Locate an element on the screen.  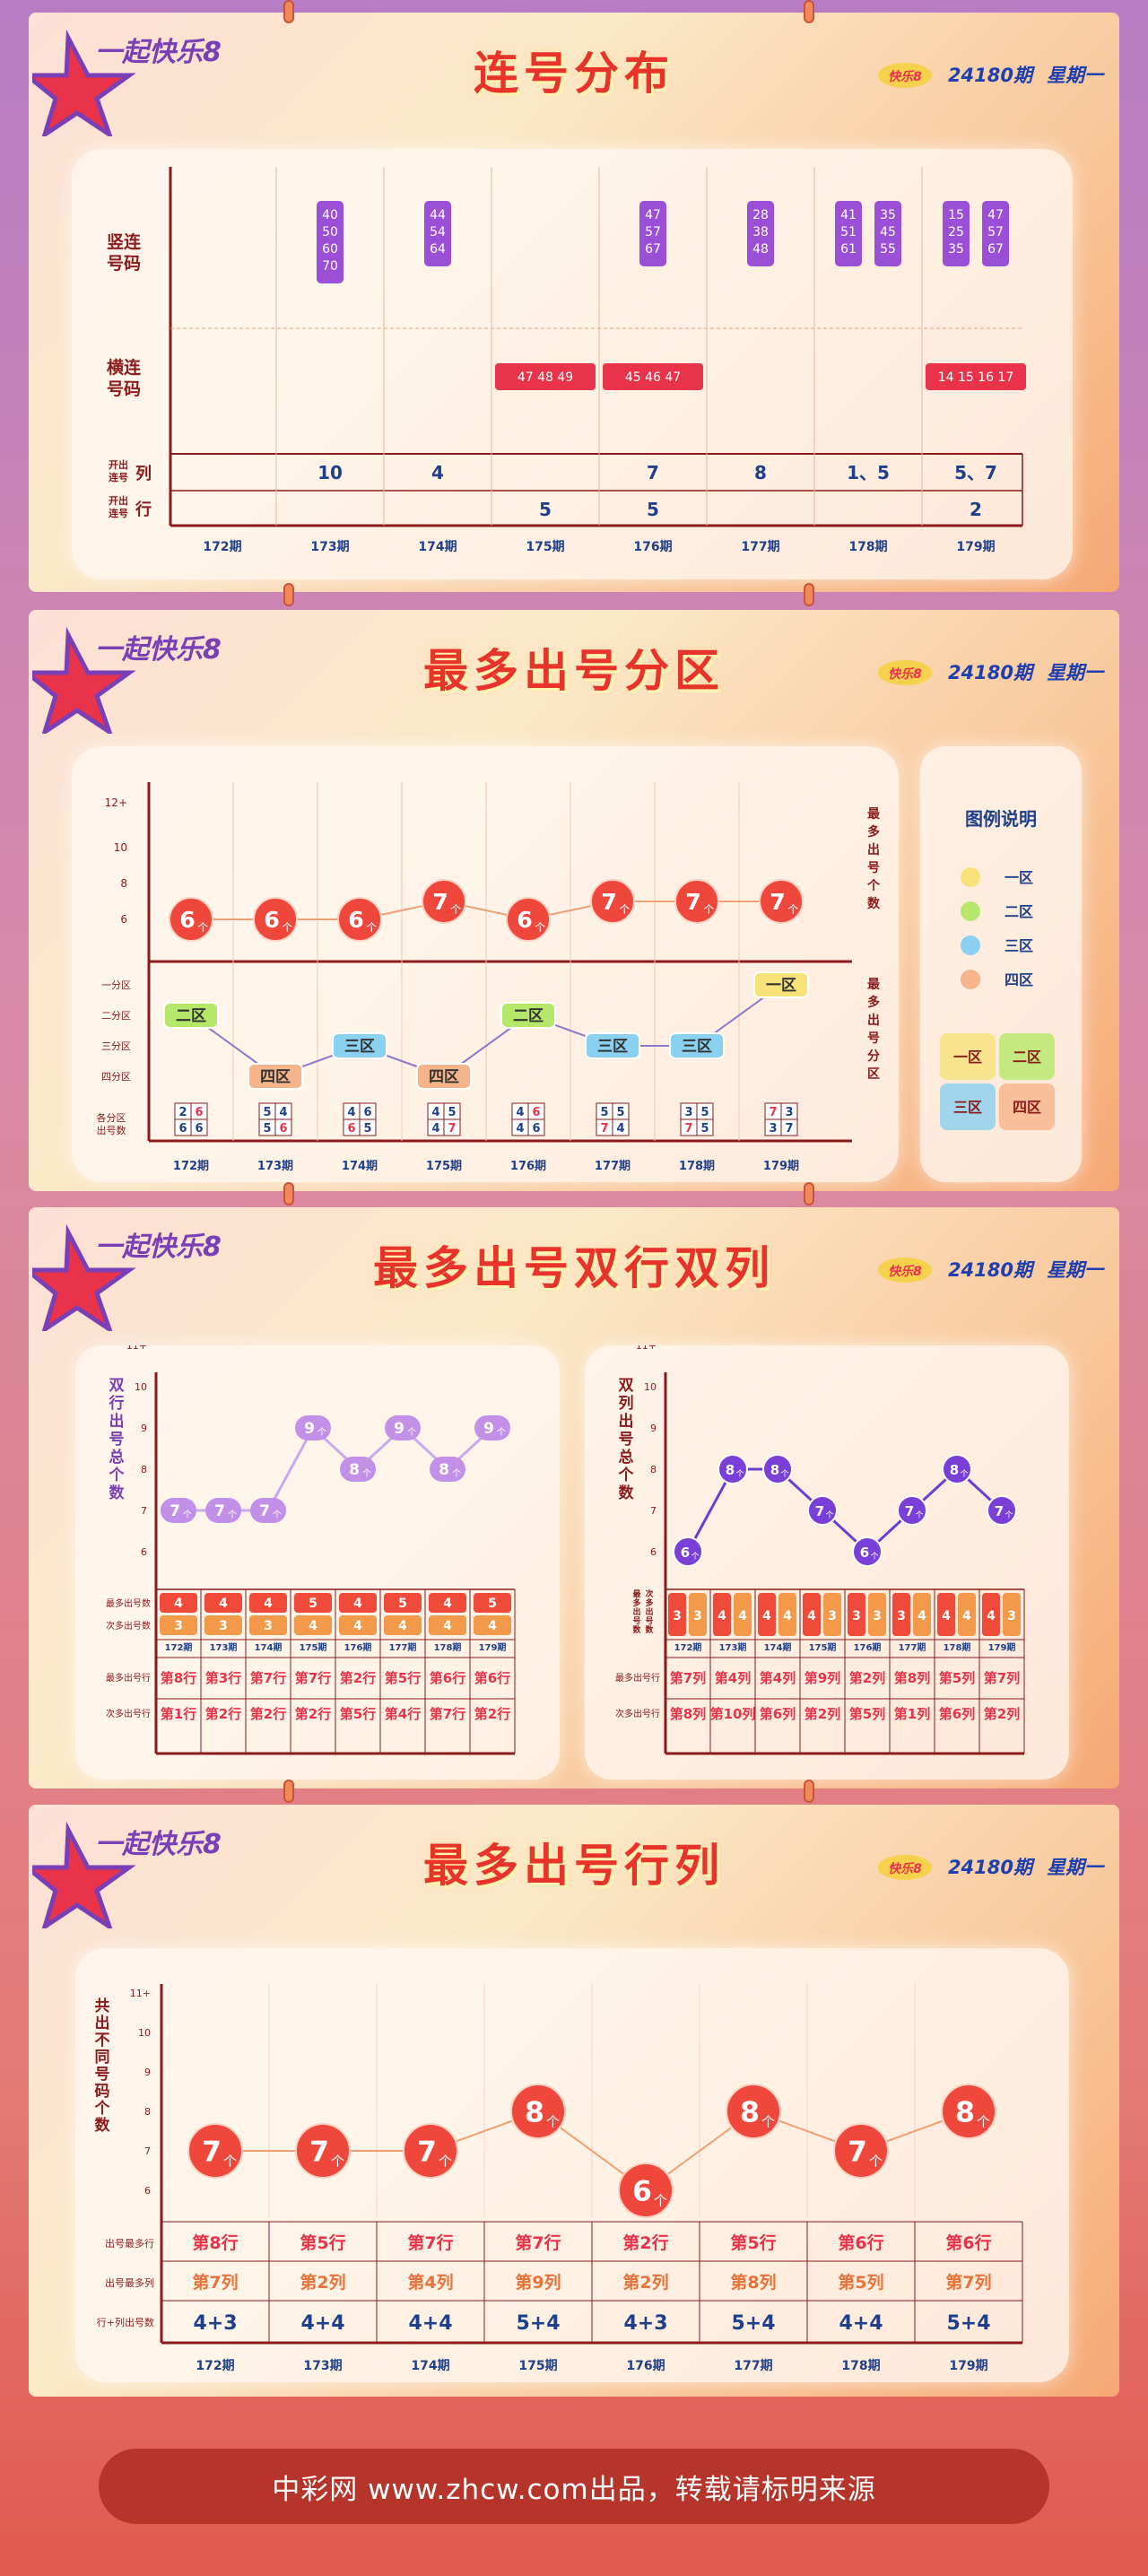
zone-counts-label: 出号数 is located at coordinates (111, 1130).